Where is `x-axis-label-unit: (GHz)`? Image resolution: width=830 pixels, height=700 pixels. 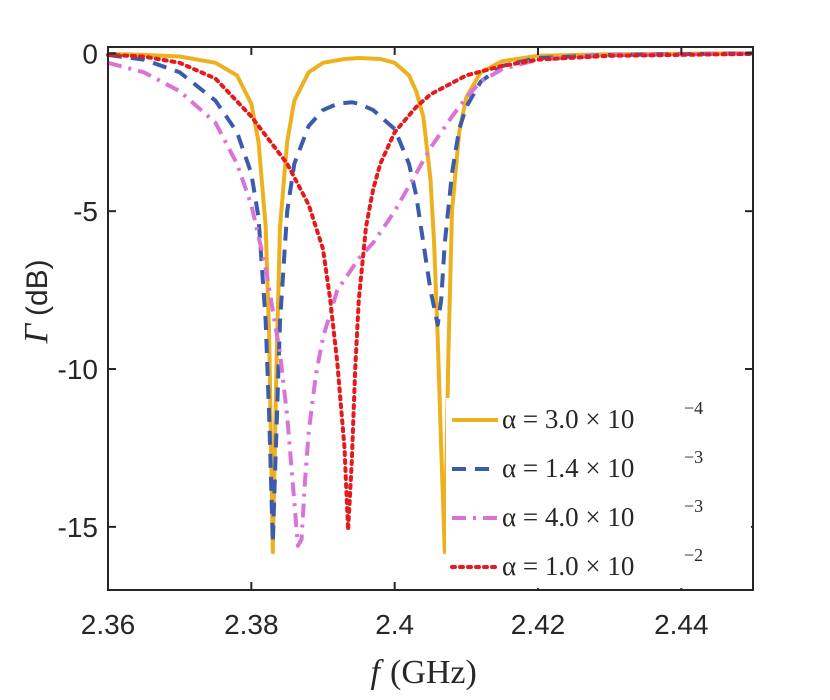 x-axis-label-unit: (GHz) is located at coordinates (433, 672).